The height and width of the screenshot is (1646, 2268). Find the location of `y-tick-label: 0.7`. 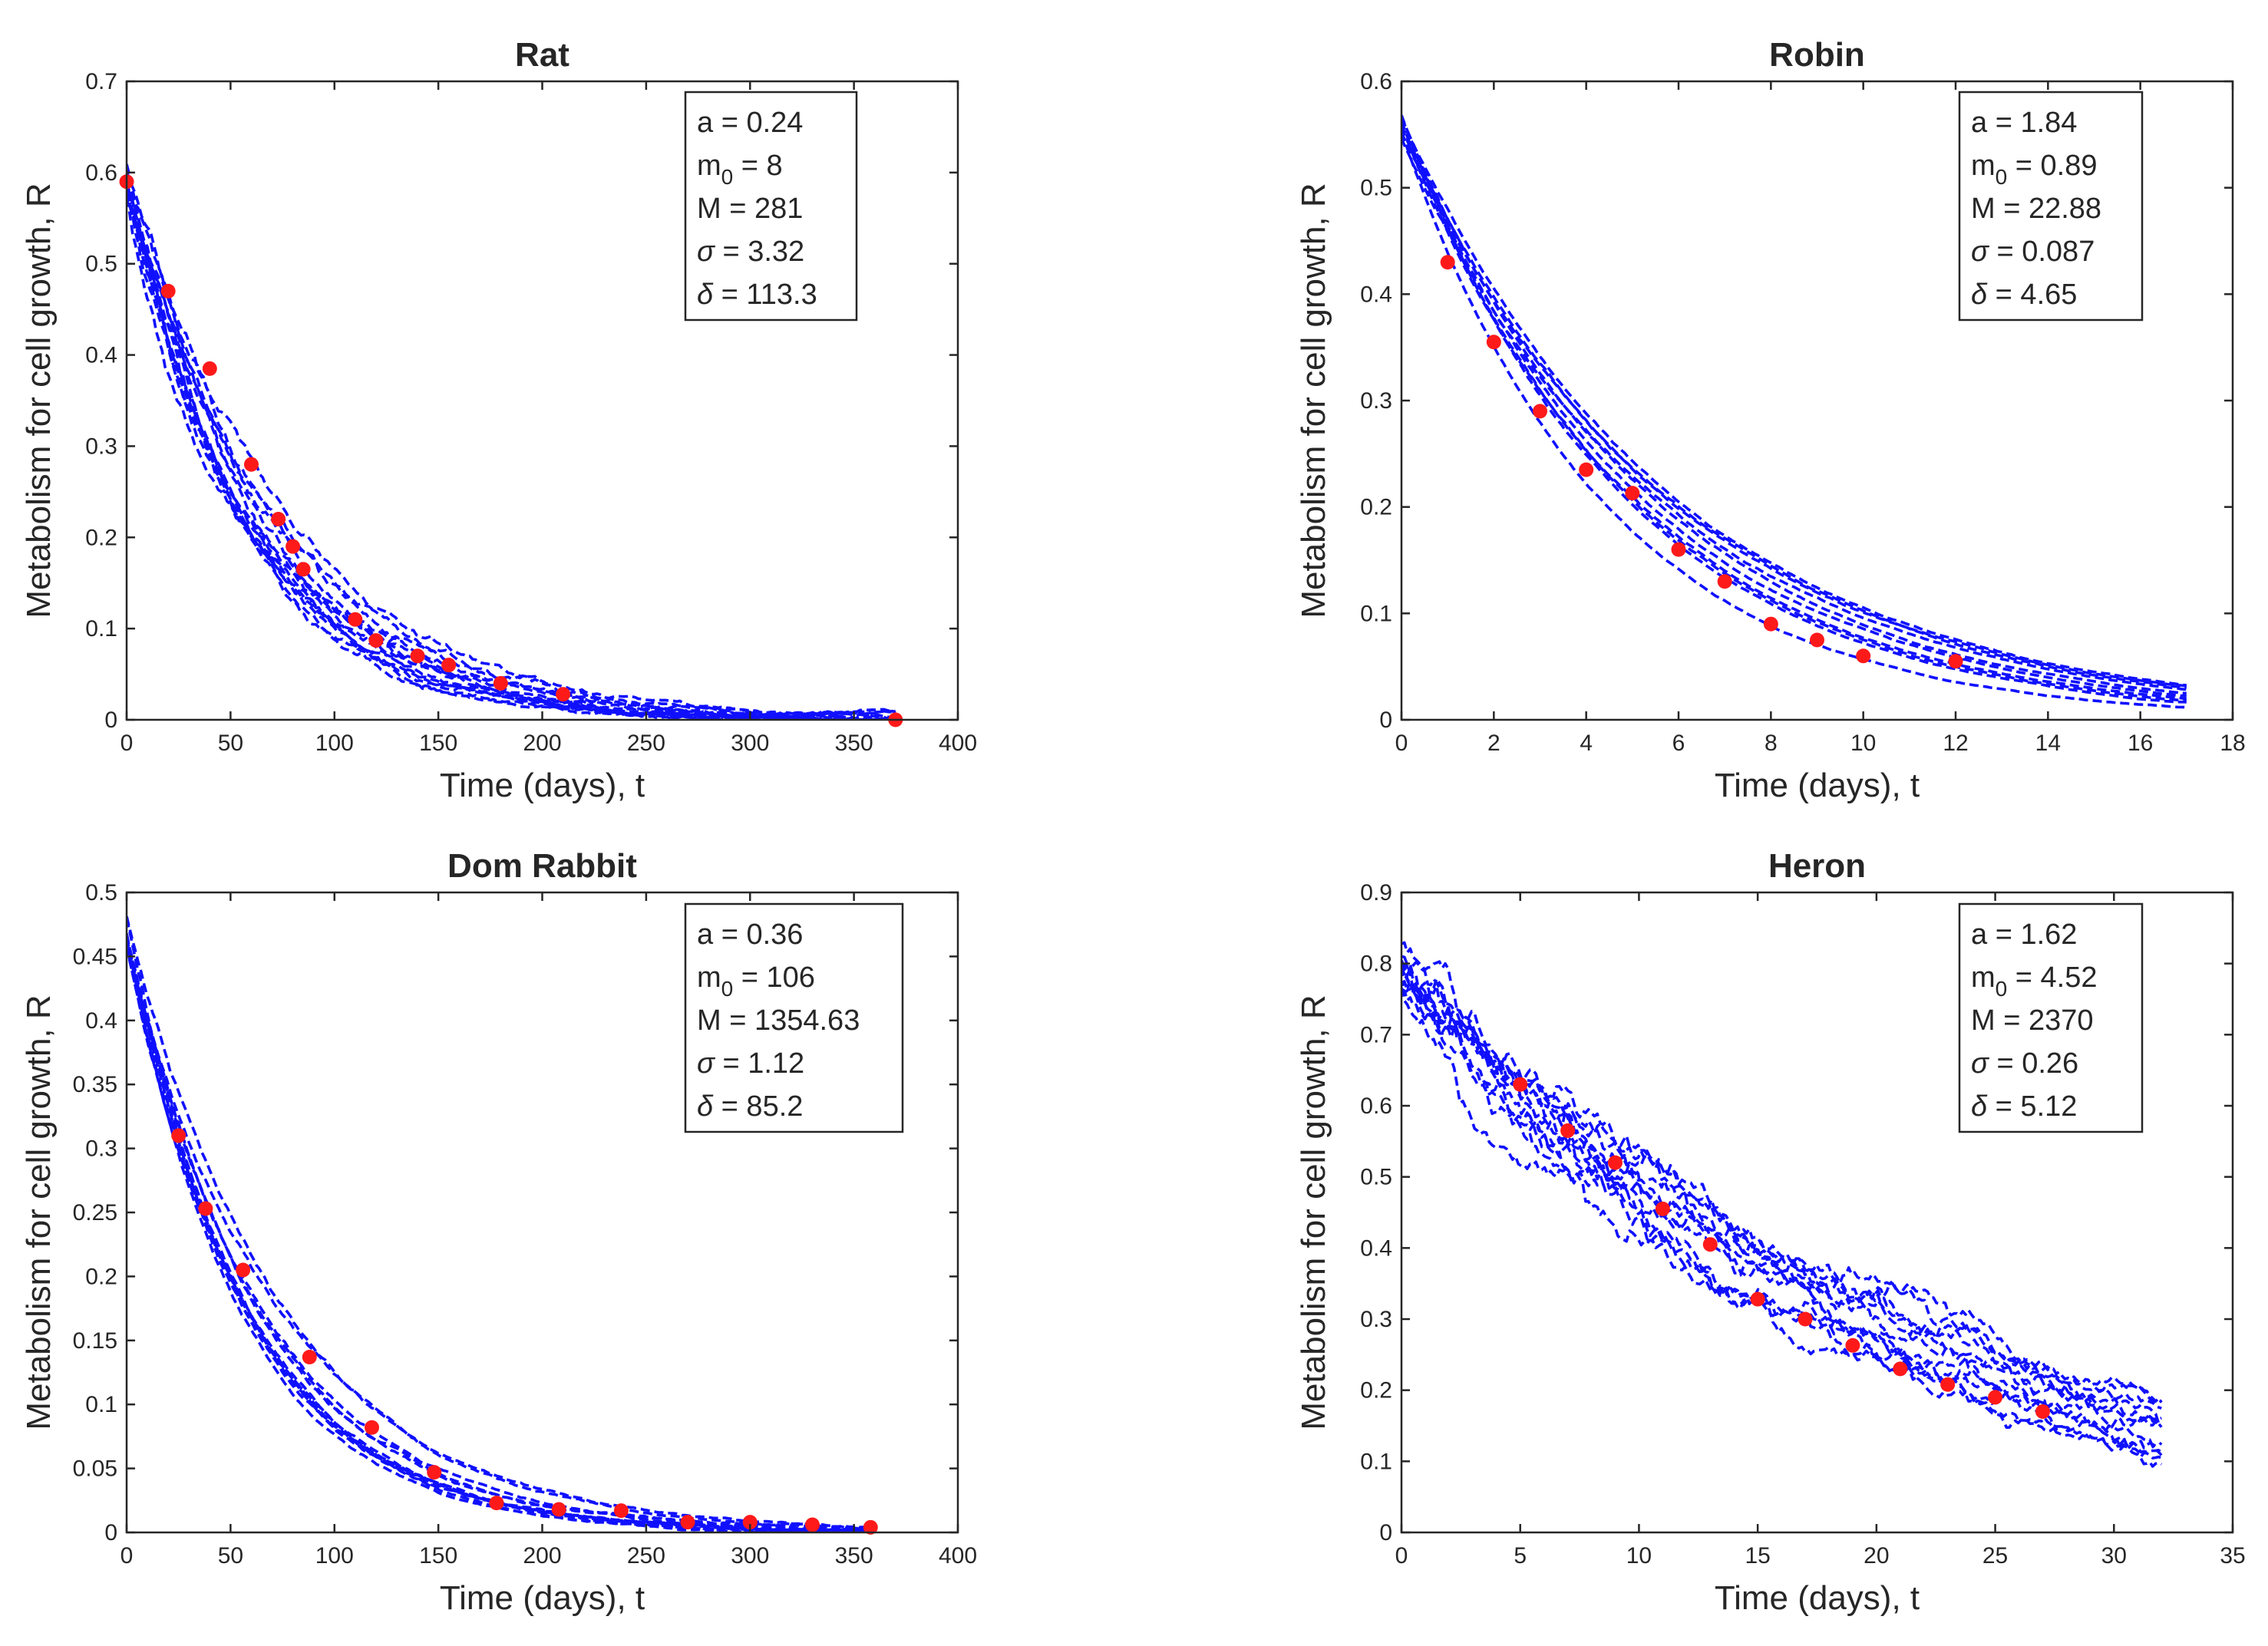

y-tick-label: 0.7 is located at coordinates (101, 82).